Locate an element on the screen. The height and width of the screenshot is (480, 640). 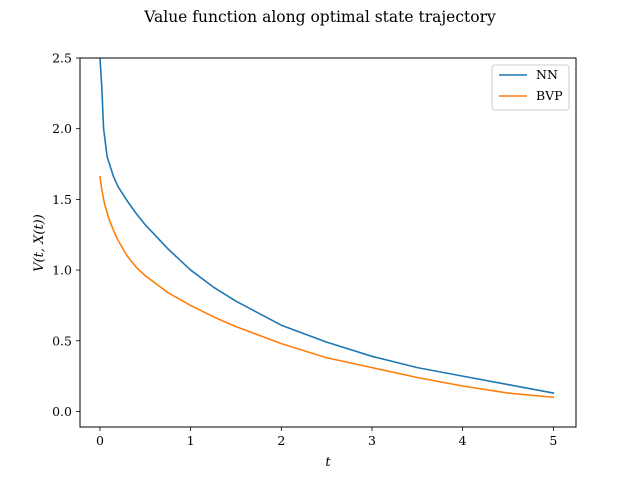
y-tick-label: 2.0 is located at coordinates (62, 128).